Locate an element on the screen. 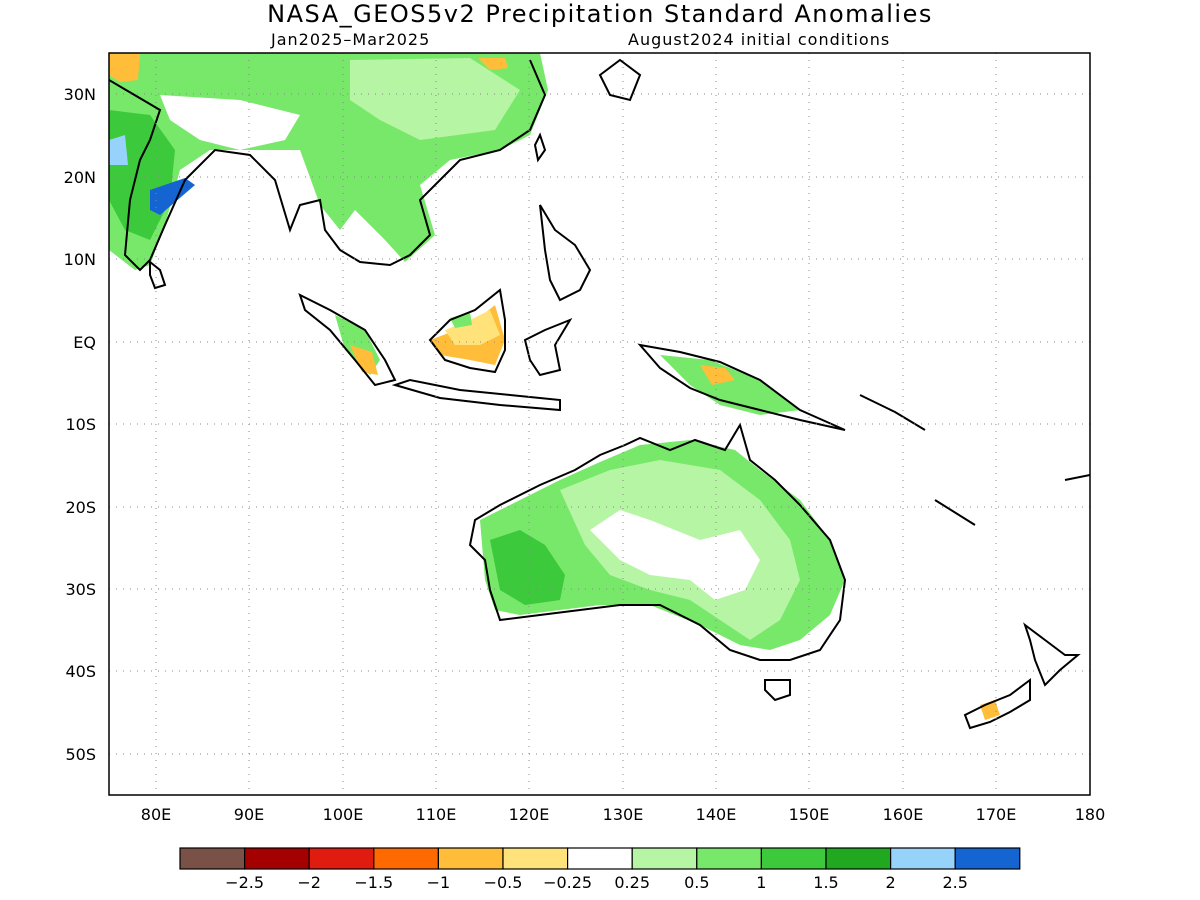 This screenshot has height=900, width=1200. lon-tick: 160E is located at coordinates (903, 814).